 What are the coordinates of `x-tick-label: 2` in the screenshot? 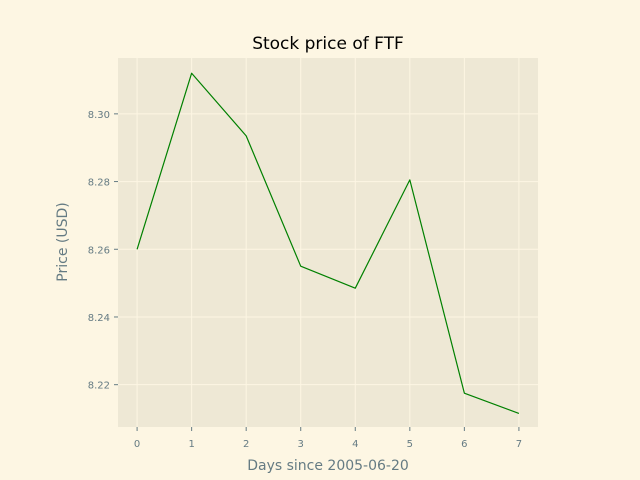 It's located at (246, 444).